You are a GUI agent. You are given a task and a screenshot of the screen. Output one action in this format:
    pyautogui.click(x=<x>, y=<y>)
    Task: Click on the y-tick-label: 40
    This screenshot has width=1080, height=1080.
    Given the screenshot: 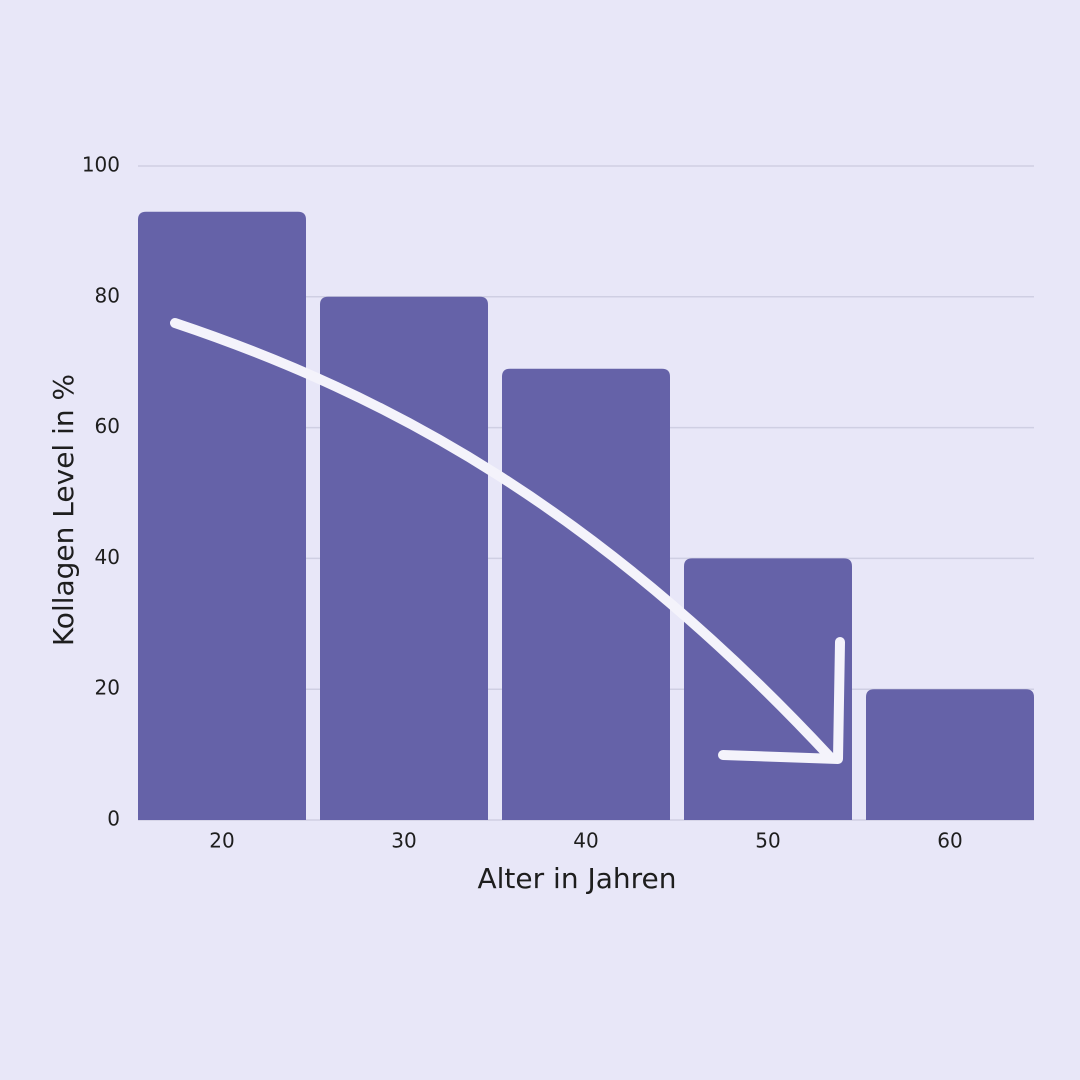 What is the action you would take?
    pyautogui.click(x=107, y=557)
    